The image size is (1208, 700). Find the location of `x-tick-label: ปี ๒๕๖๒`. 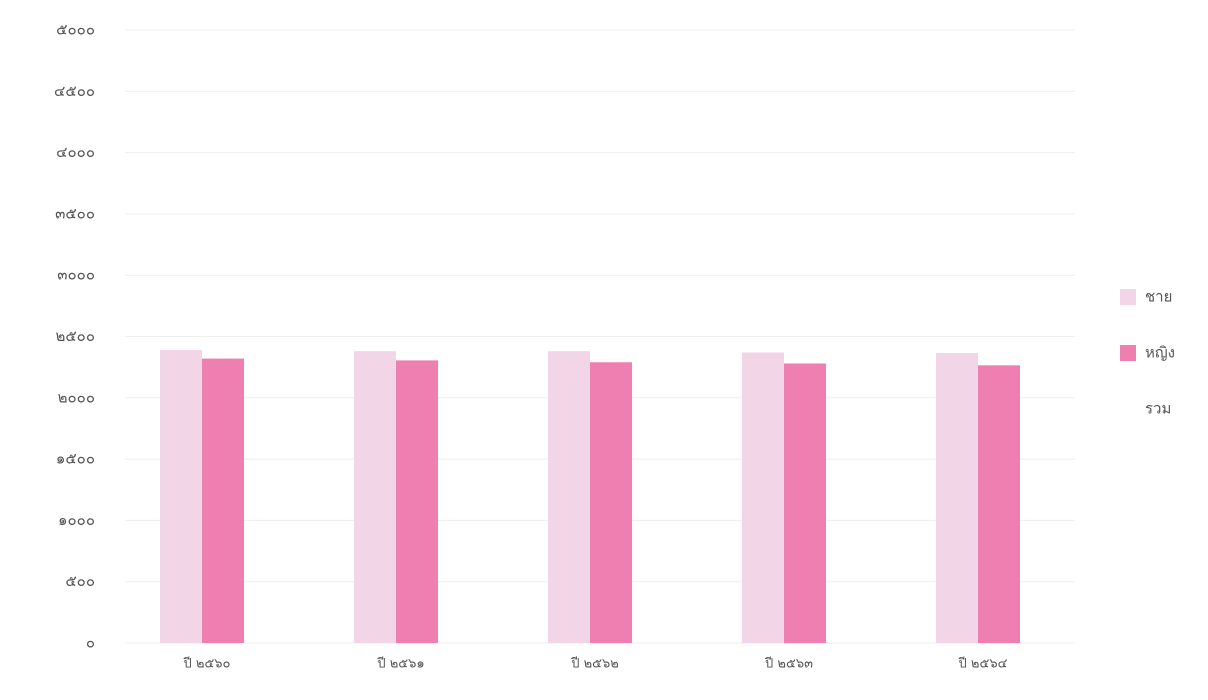

x-tick-label: ปี ๒๕๖๒ is located at coordinates (594, 664).